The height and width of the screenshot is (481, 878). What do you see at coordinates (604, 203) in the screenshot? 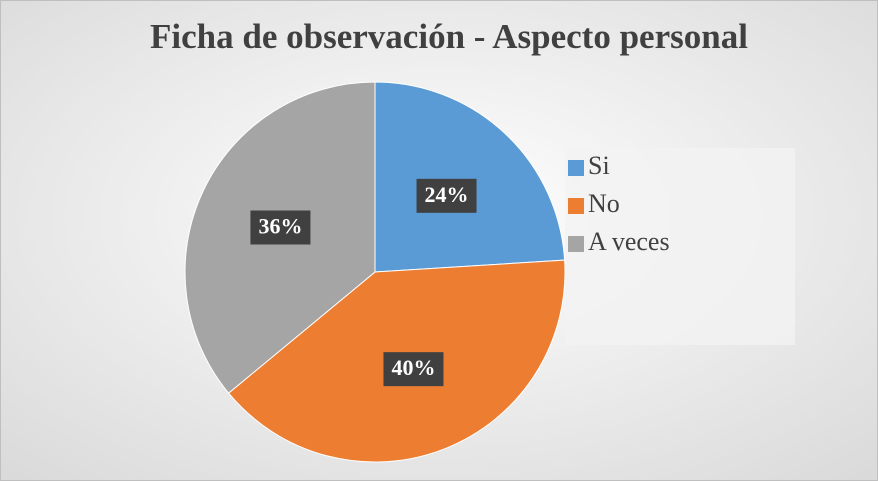
I see `legend-label: No` at bounding box center [604, 203].